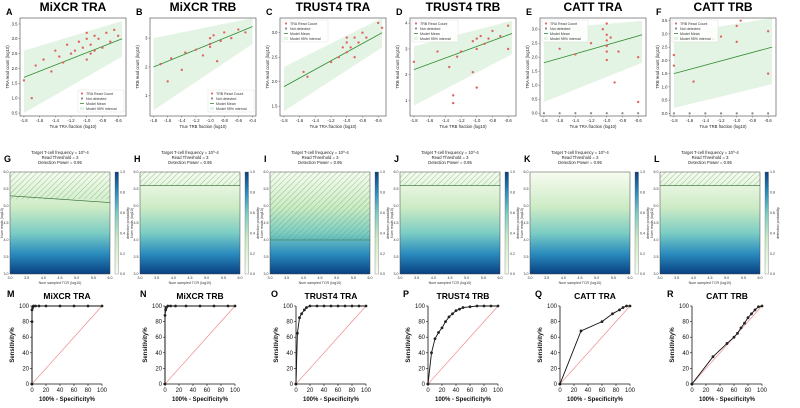 This screenshot has width=800, height=408. I want to click on x-tick-label: -1.4, so click(56, 120).